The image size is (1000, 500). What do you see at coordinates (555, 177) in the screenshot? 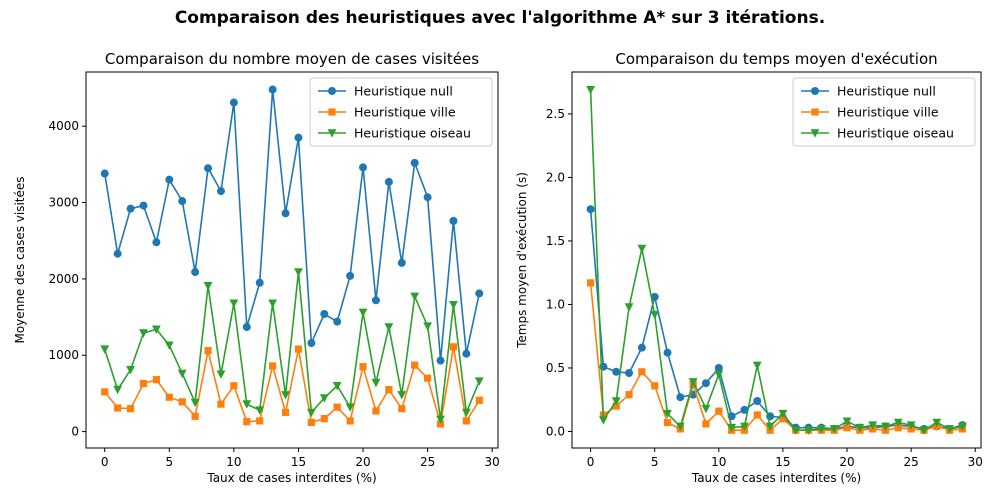
I see `y-tick-label: 2.0` at bounding box center [555, 177].